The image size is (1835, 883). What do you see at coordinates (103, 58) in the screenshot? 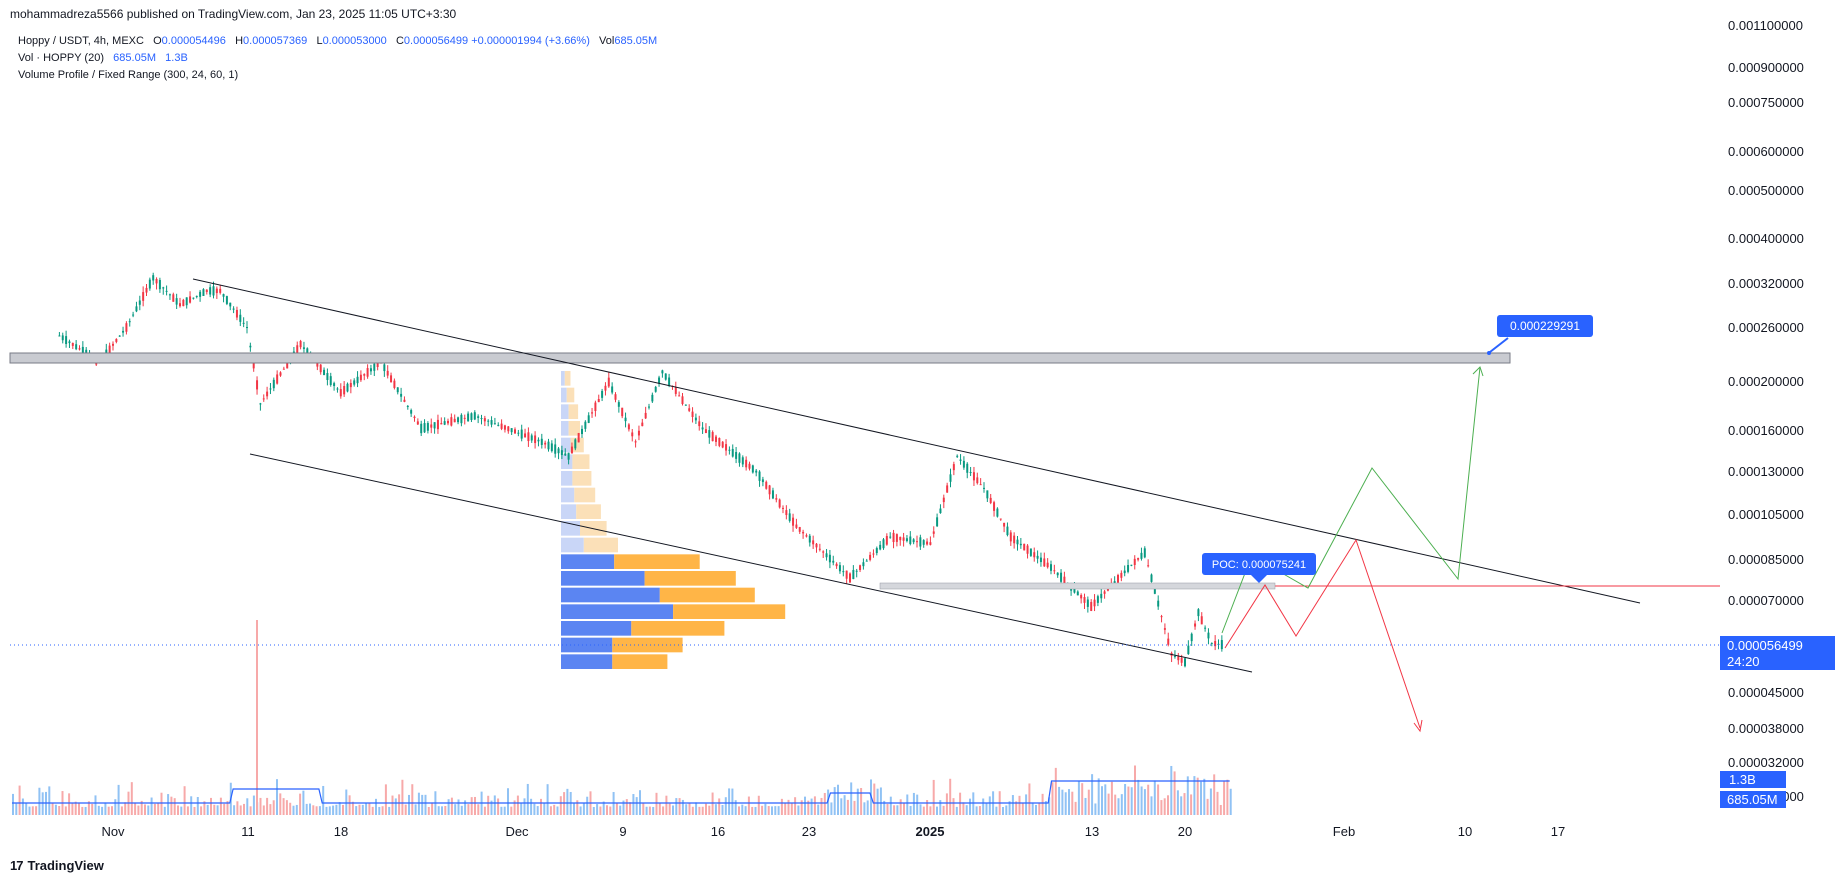
I see `volume-indicator-legend: Vol · HOPPY (20) 685.05M 1.3B` at bounding box center [103, 58].